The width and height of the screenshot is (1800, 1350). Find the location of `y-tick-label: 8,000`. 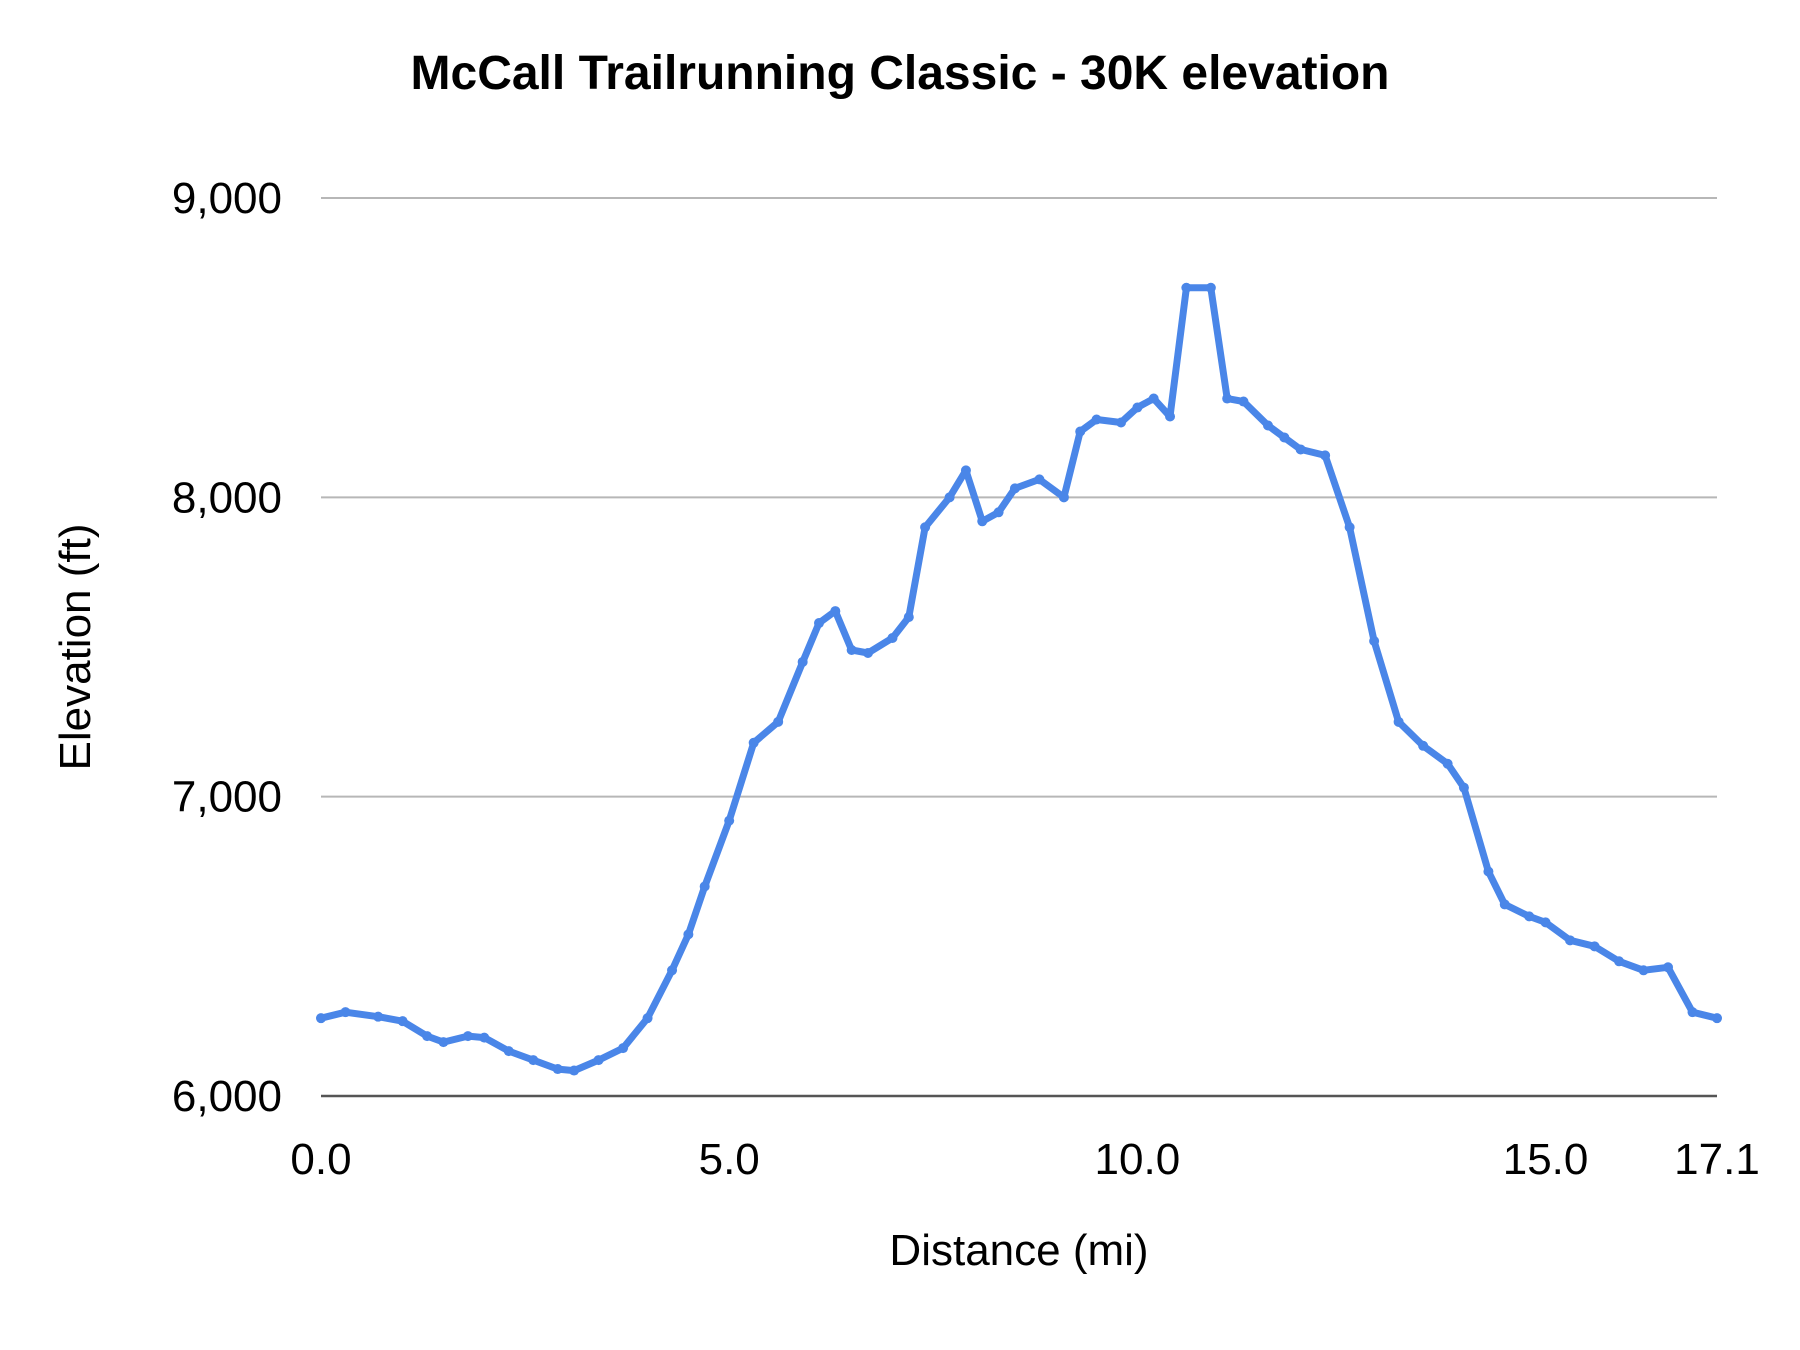

y-tick-label: 8,000 is located at coordinates (227, 497).